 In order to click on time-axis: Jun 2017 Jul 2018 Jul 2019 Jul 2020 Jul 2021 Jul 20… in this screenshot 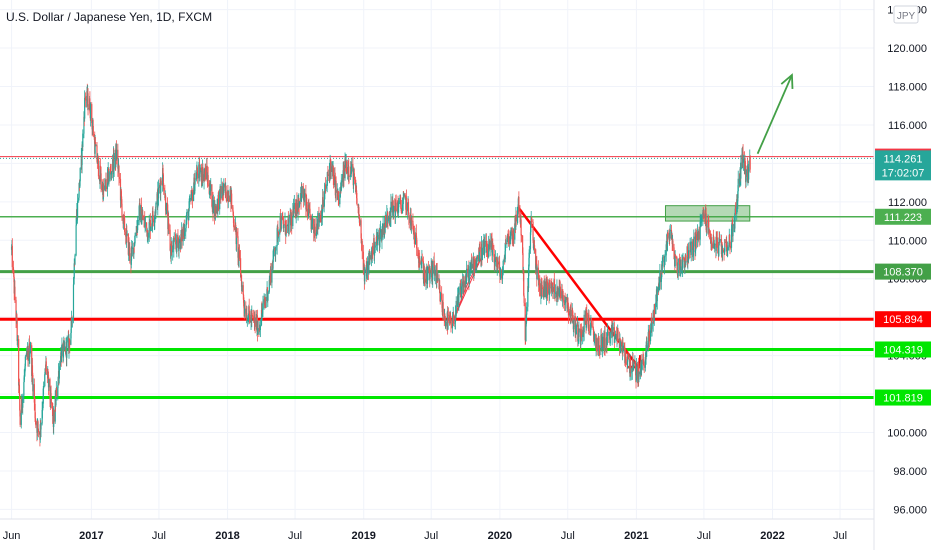, I will do `click(425, 536)`.